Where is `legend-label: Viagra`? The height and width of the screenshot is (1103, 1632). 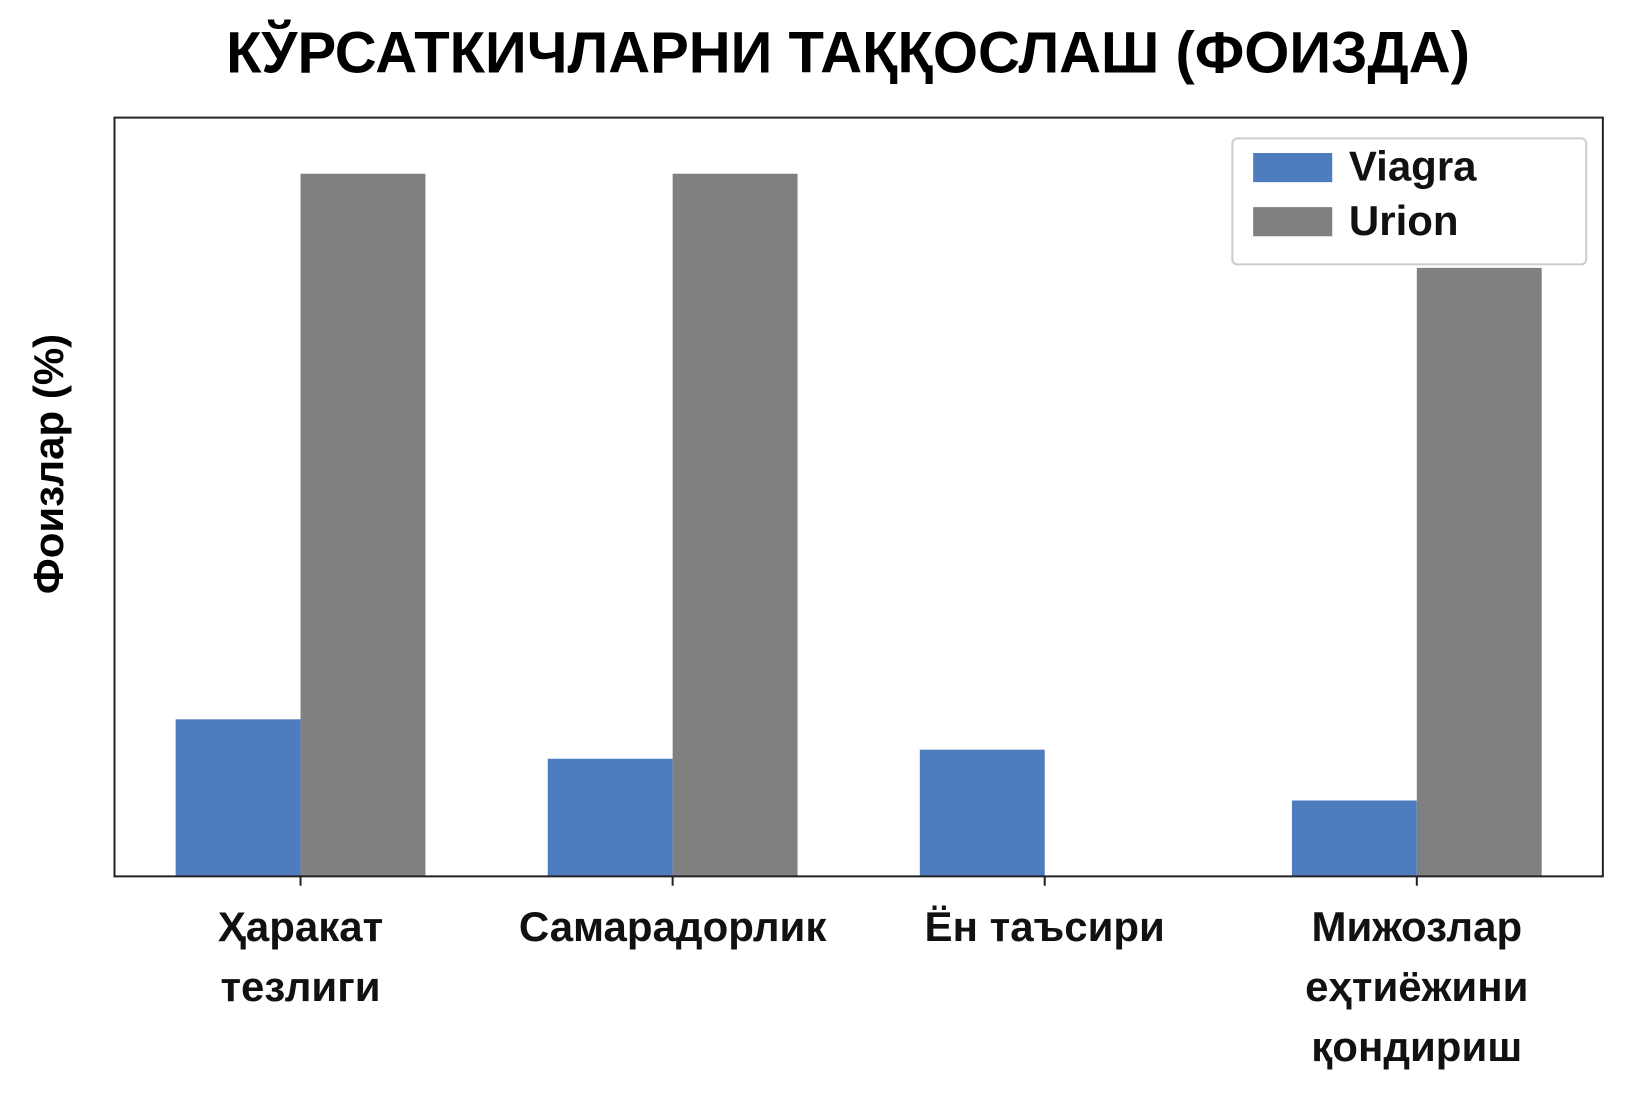
legend-label: Viagra is located at coordinates (1413, 166).